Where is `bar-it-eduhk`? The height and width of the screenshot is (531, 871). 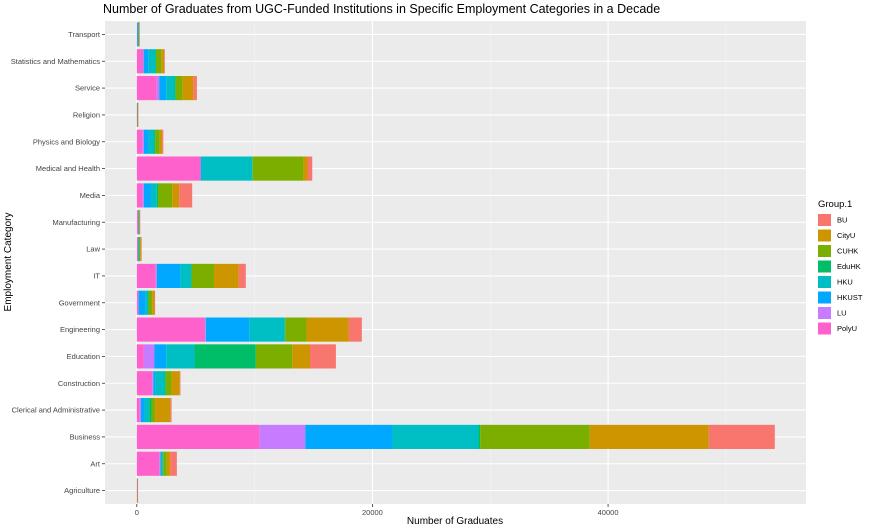
bar-it-eduhk is located at coordinates (191, 275).